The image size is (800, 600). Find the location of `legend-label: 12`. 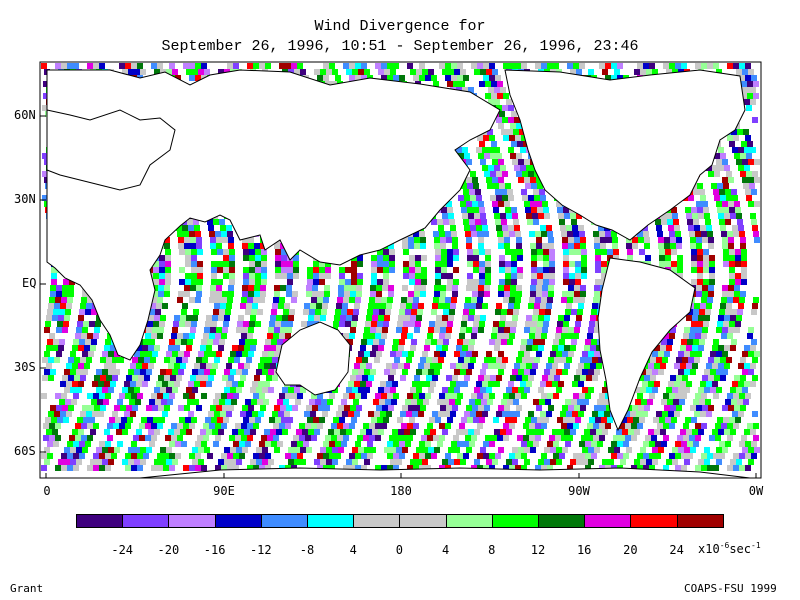

legend-label: 12 is located at coordinates (538, 550).